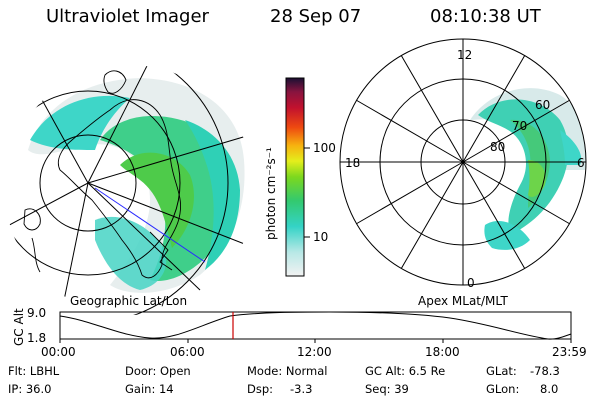 The width and height of the screenshot is (600, 400). Describe the element at coordinates (295, 177) in the screenshot. I see `colorbar-scale` at that location.